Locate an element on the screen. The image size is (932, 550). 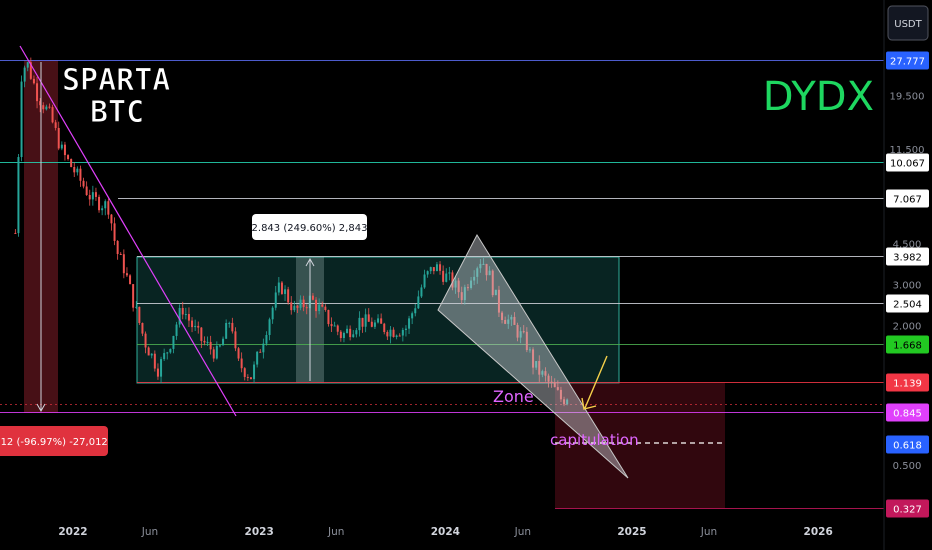
x-tick-label: 2024 is located at coordinates (445, 532).